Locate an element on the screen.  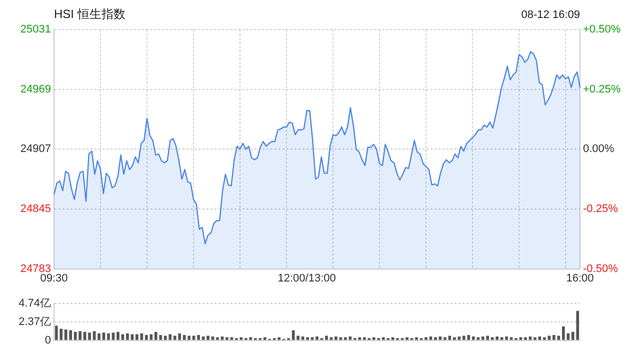
y2-tick-label: -0.25% is located at coordinates (600, 209).